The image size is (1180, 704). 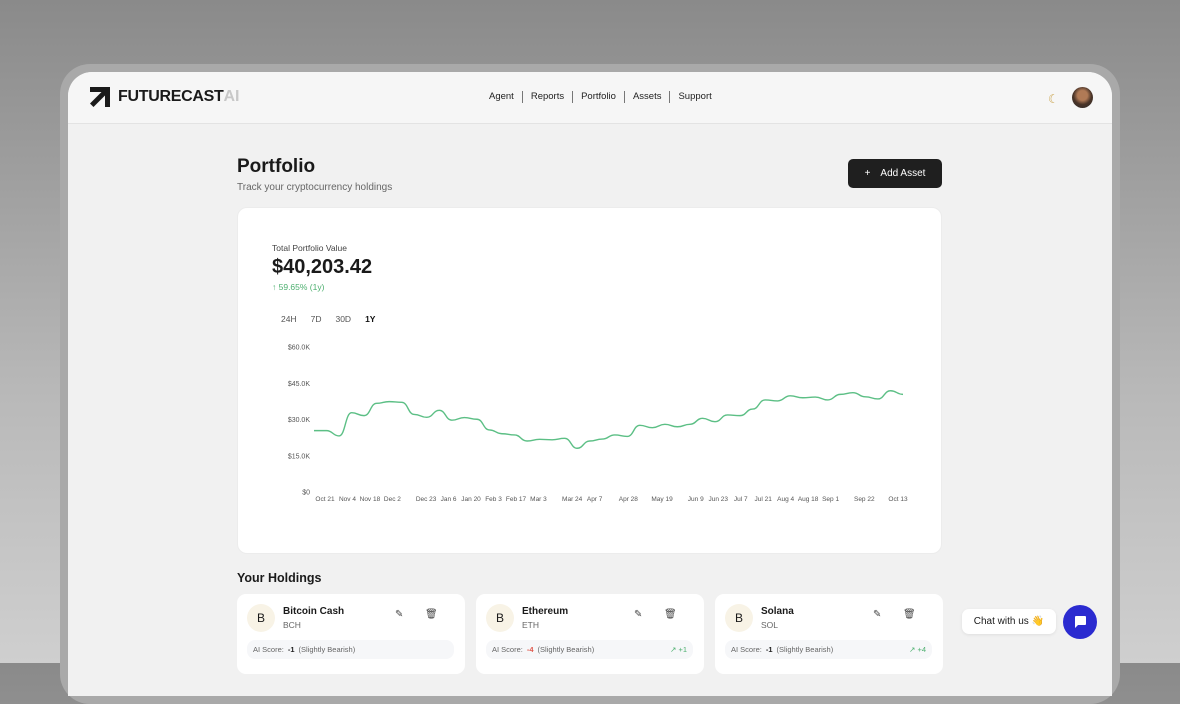 What do you see at coordinates (322, 267) in the screenshot?
I see `total-value: $40,203.42` at bounding box center [322, 267].